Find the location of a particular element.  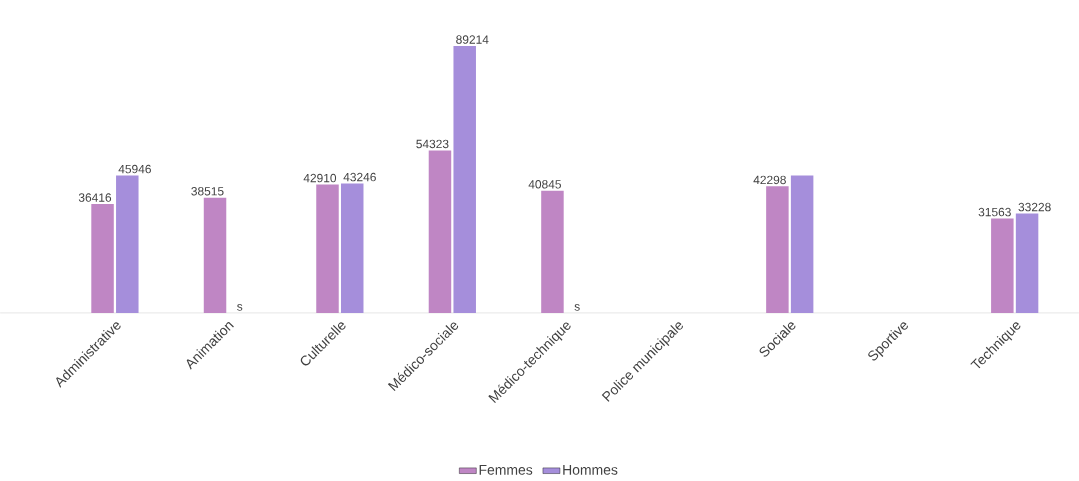

data-label: 42298 is located at coordinates (769, 180).